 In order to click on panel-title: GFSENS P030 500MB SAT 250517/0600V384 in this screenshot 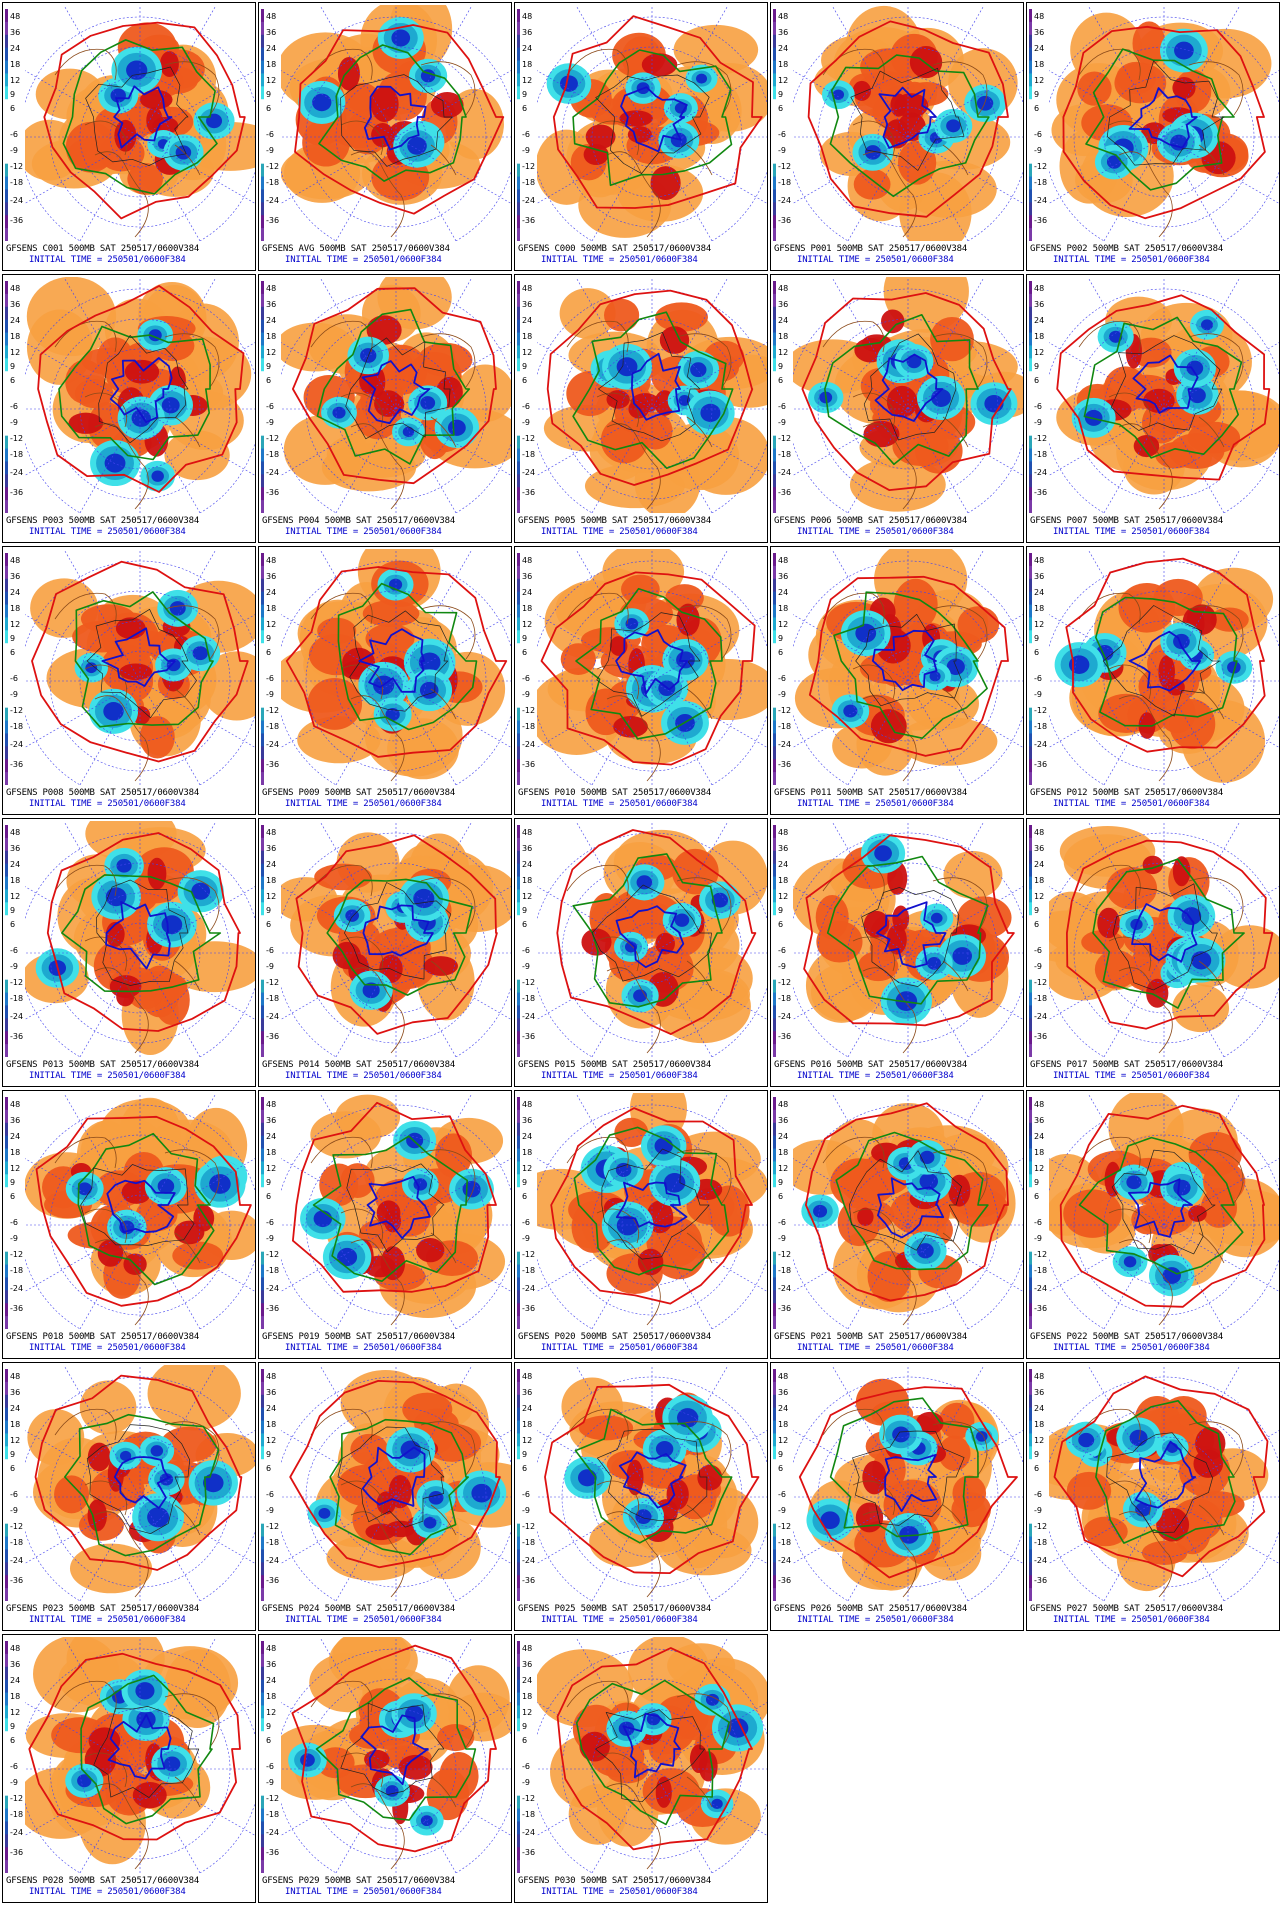, I will do `click(615, 1881)`.